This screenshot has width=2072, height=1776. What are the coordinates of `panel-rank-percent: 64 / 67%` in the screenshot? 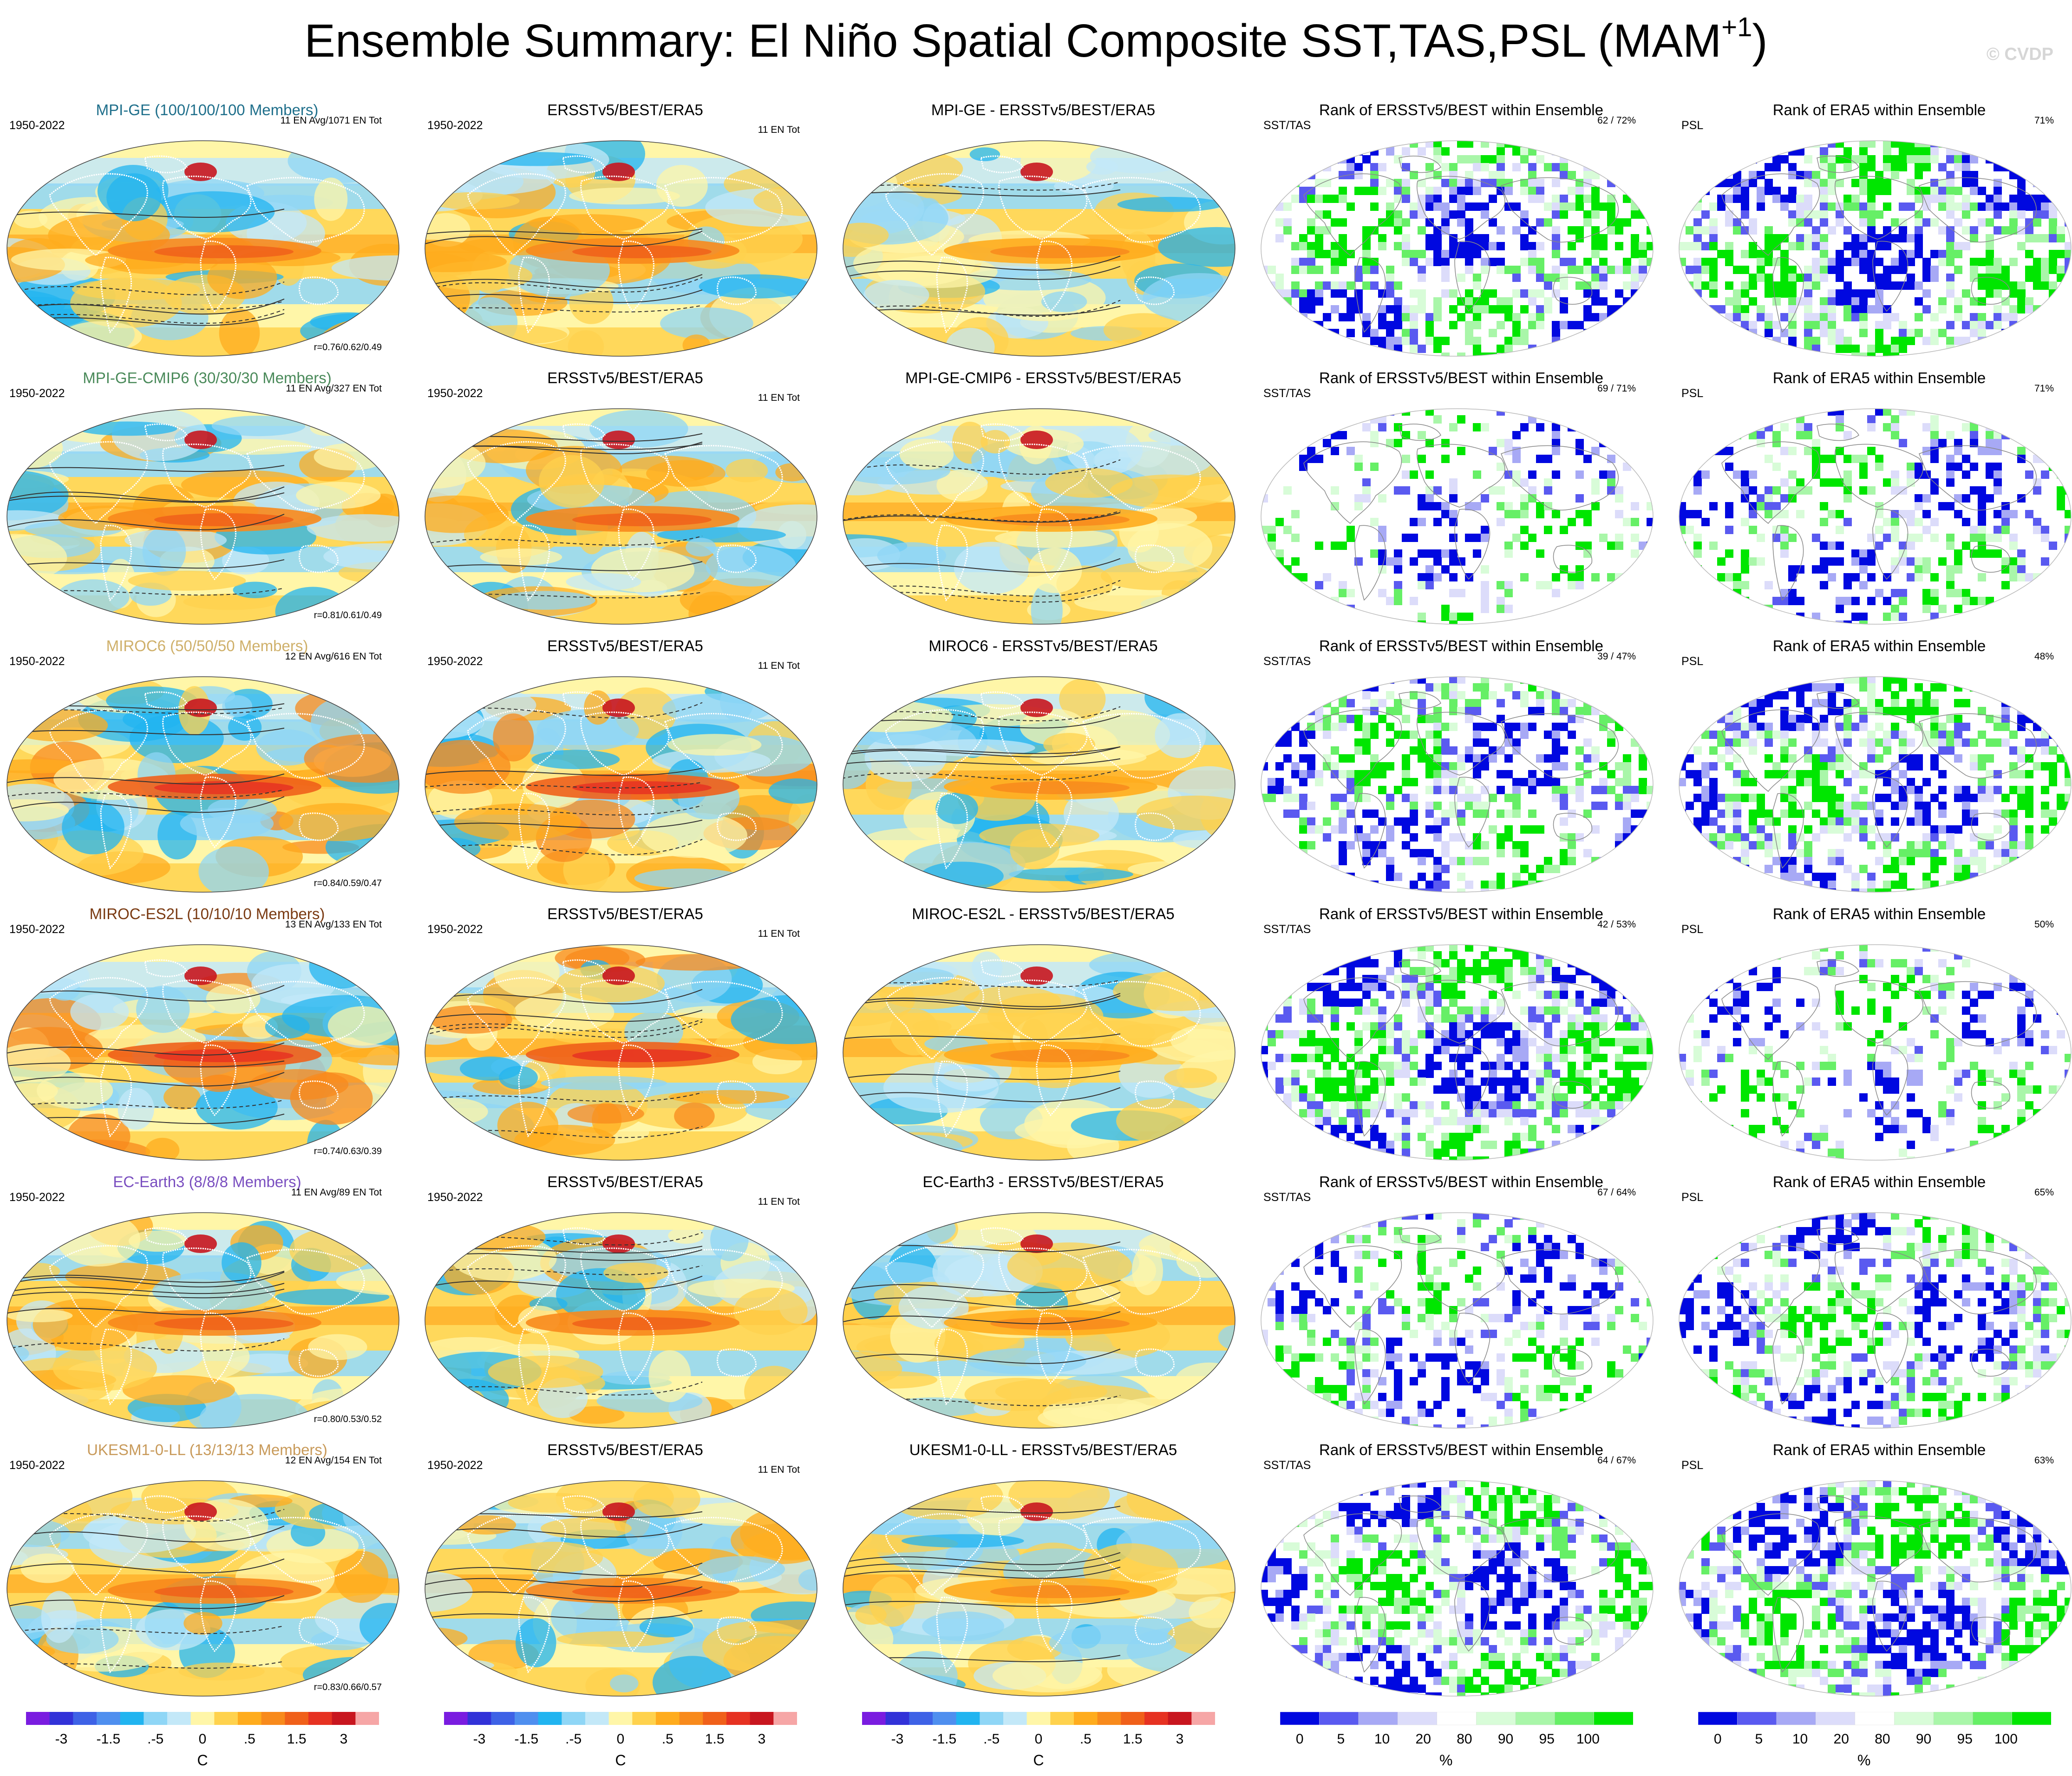 It's located at (1616, 1460).